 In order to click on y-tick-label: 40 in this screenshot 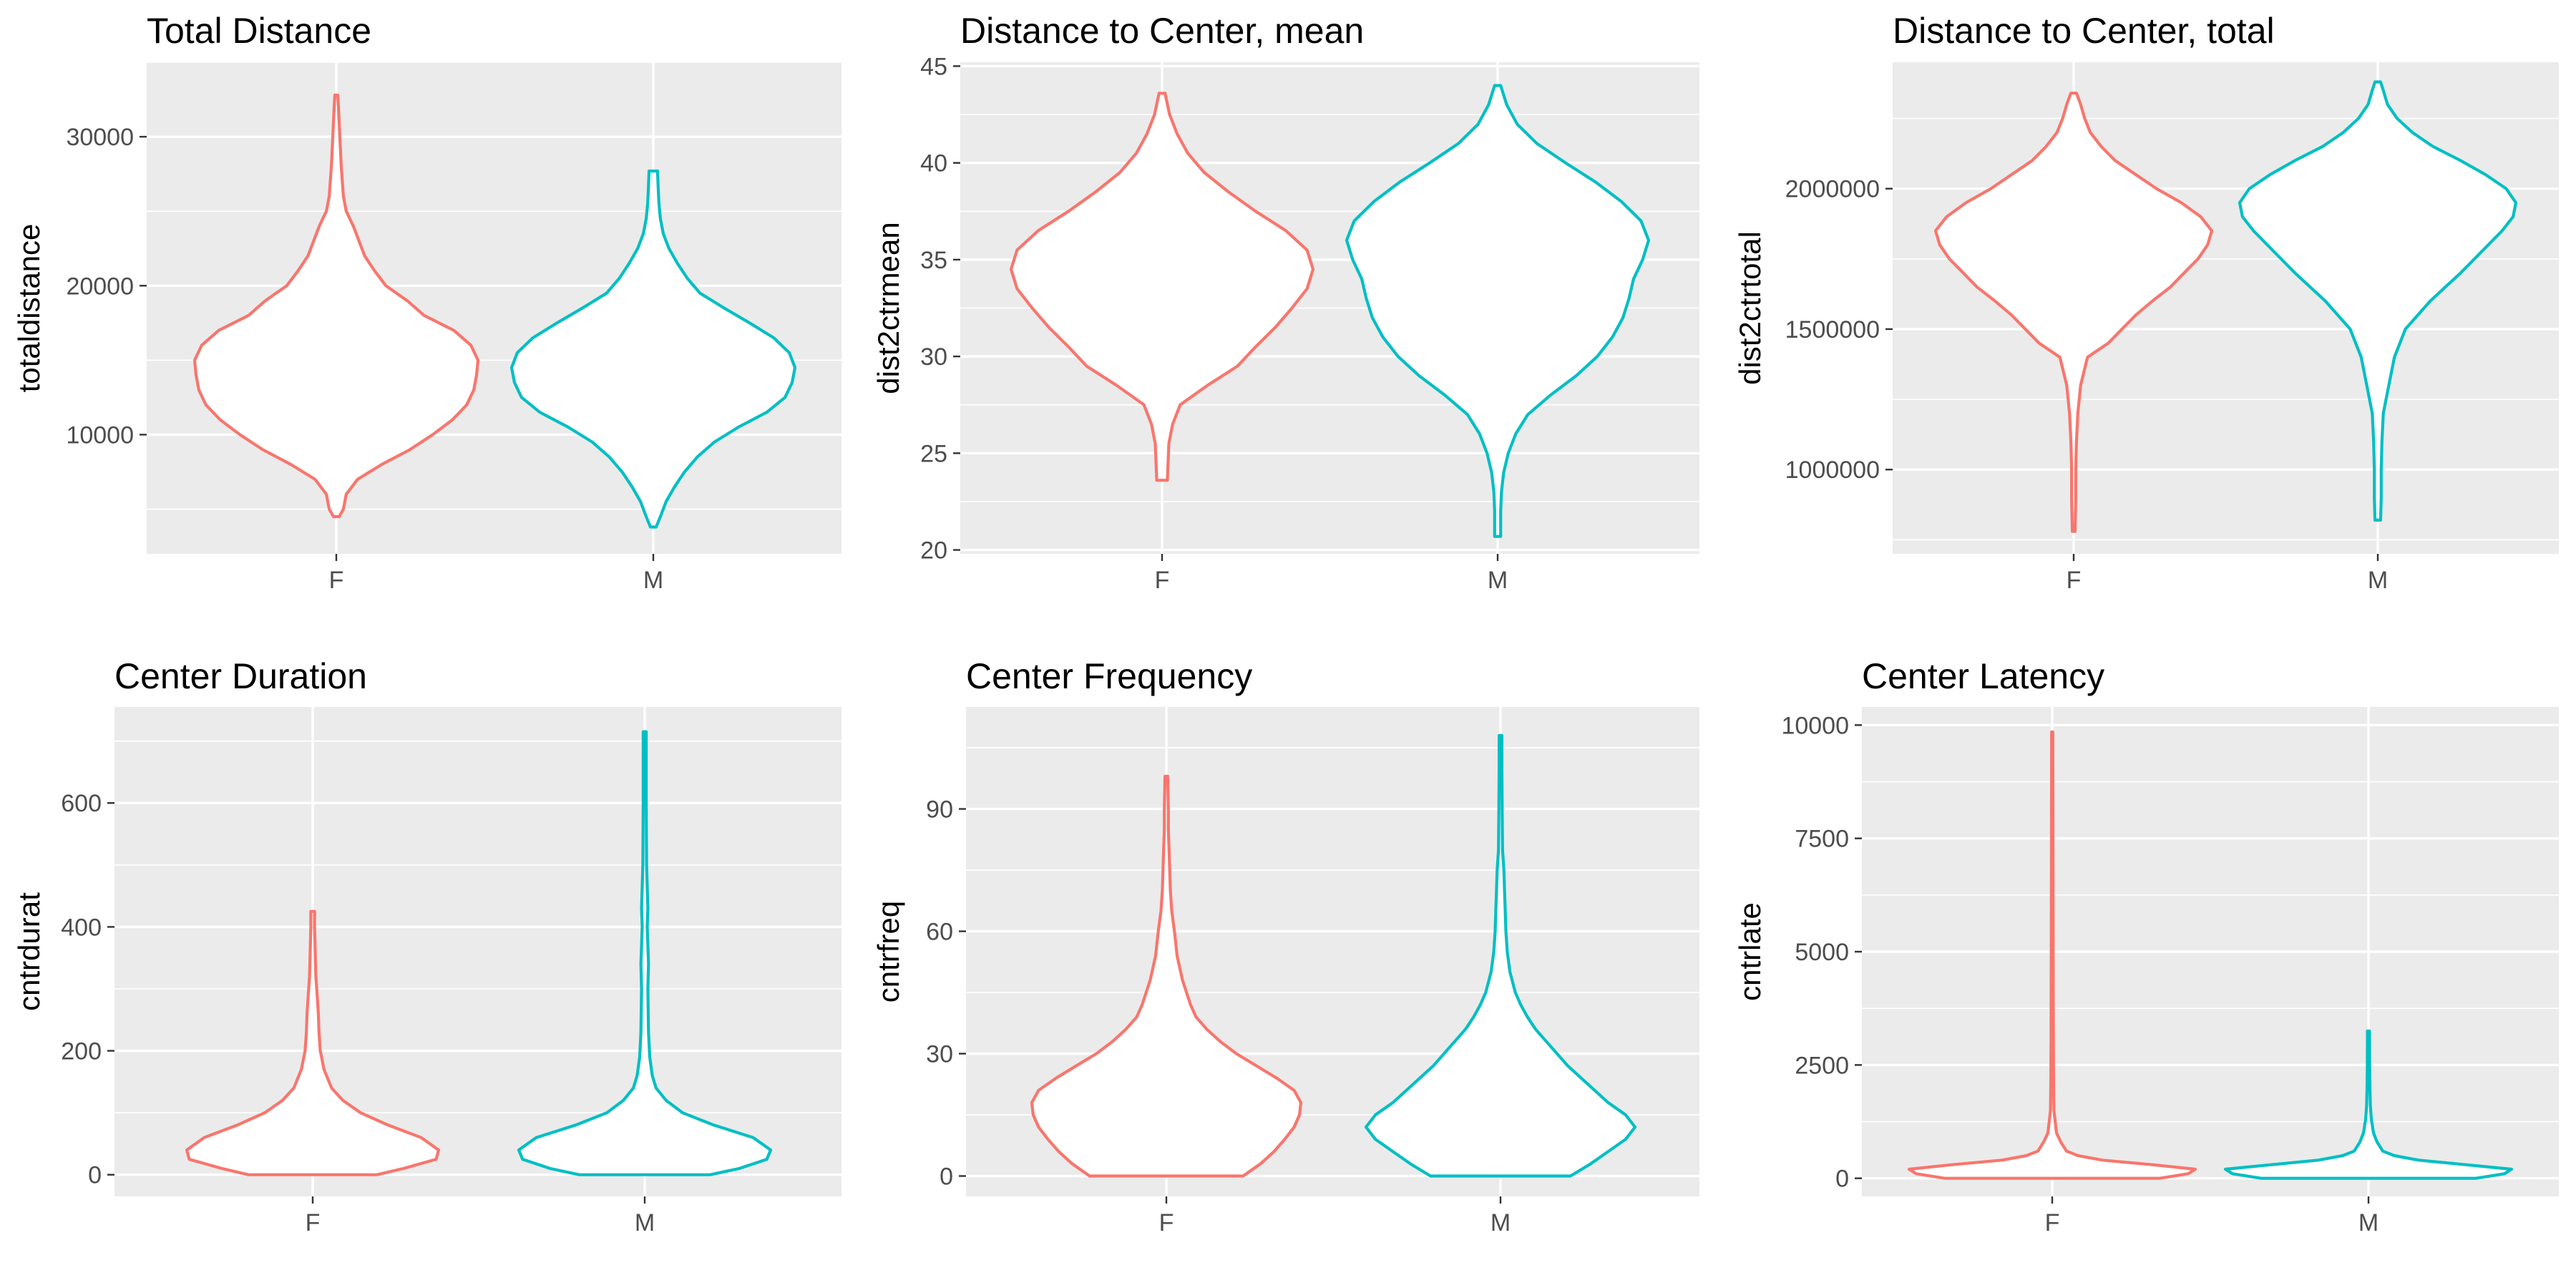, I will do `click(933, 163)`.